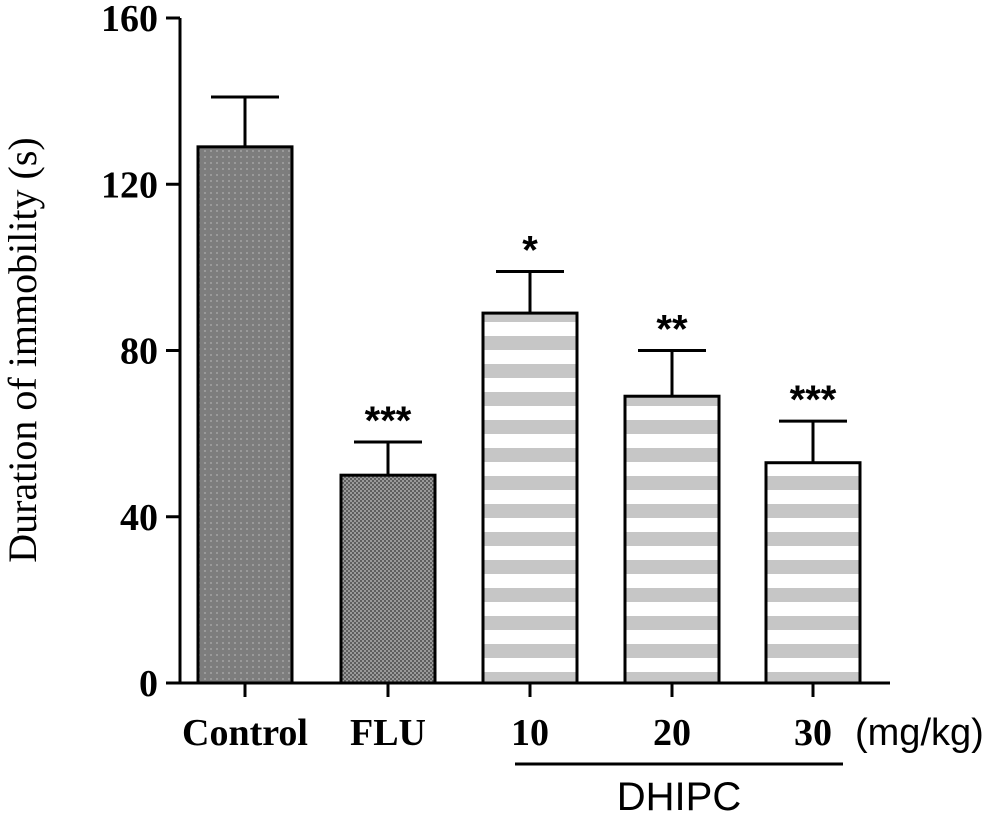 This screenshot has width=1000, height=813. What do you see at coordinates (139, 518) in the screenshot?
I see `y-tick-label-40: 40` at bounding box center [139, 518].